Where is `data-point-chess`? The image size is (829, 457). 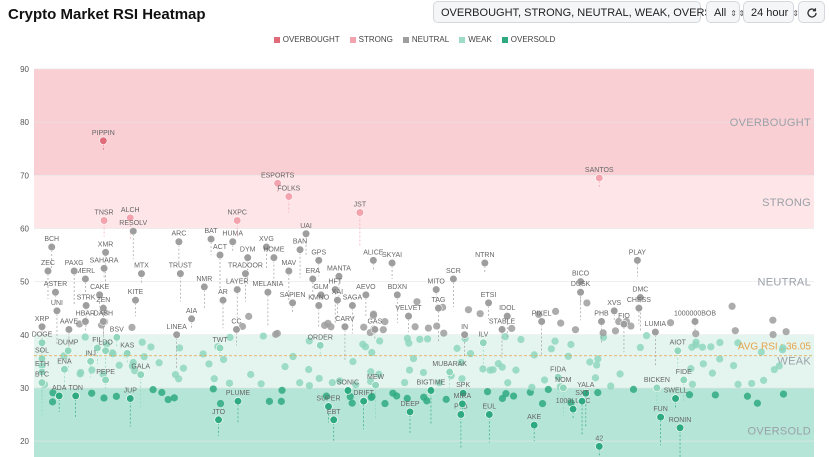
data-point-chess is located at coordinates (639, 308).